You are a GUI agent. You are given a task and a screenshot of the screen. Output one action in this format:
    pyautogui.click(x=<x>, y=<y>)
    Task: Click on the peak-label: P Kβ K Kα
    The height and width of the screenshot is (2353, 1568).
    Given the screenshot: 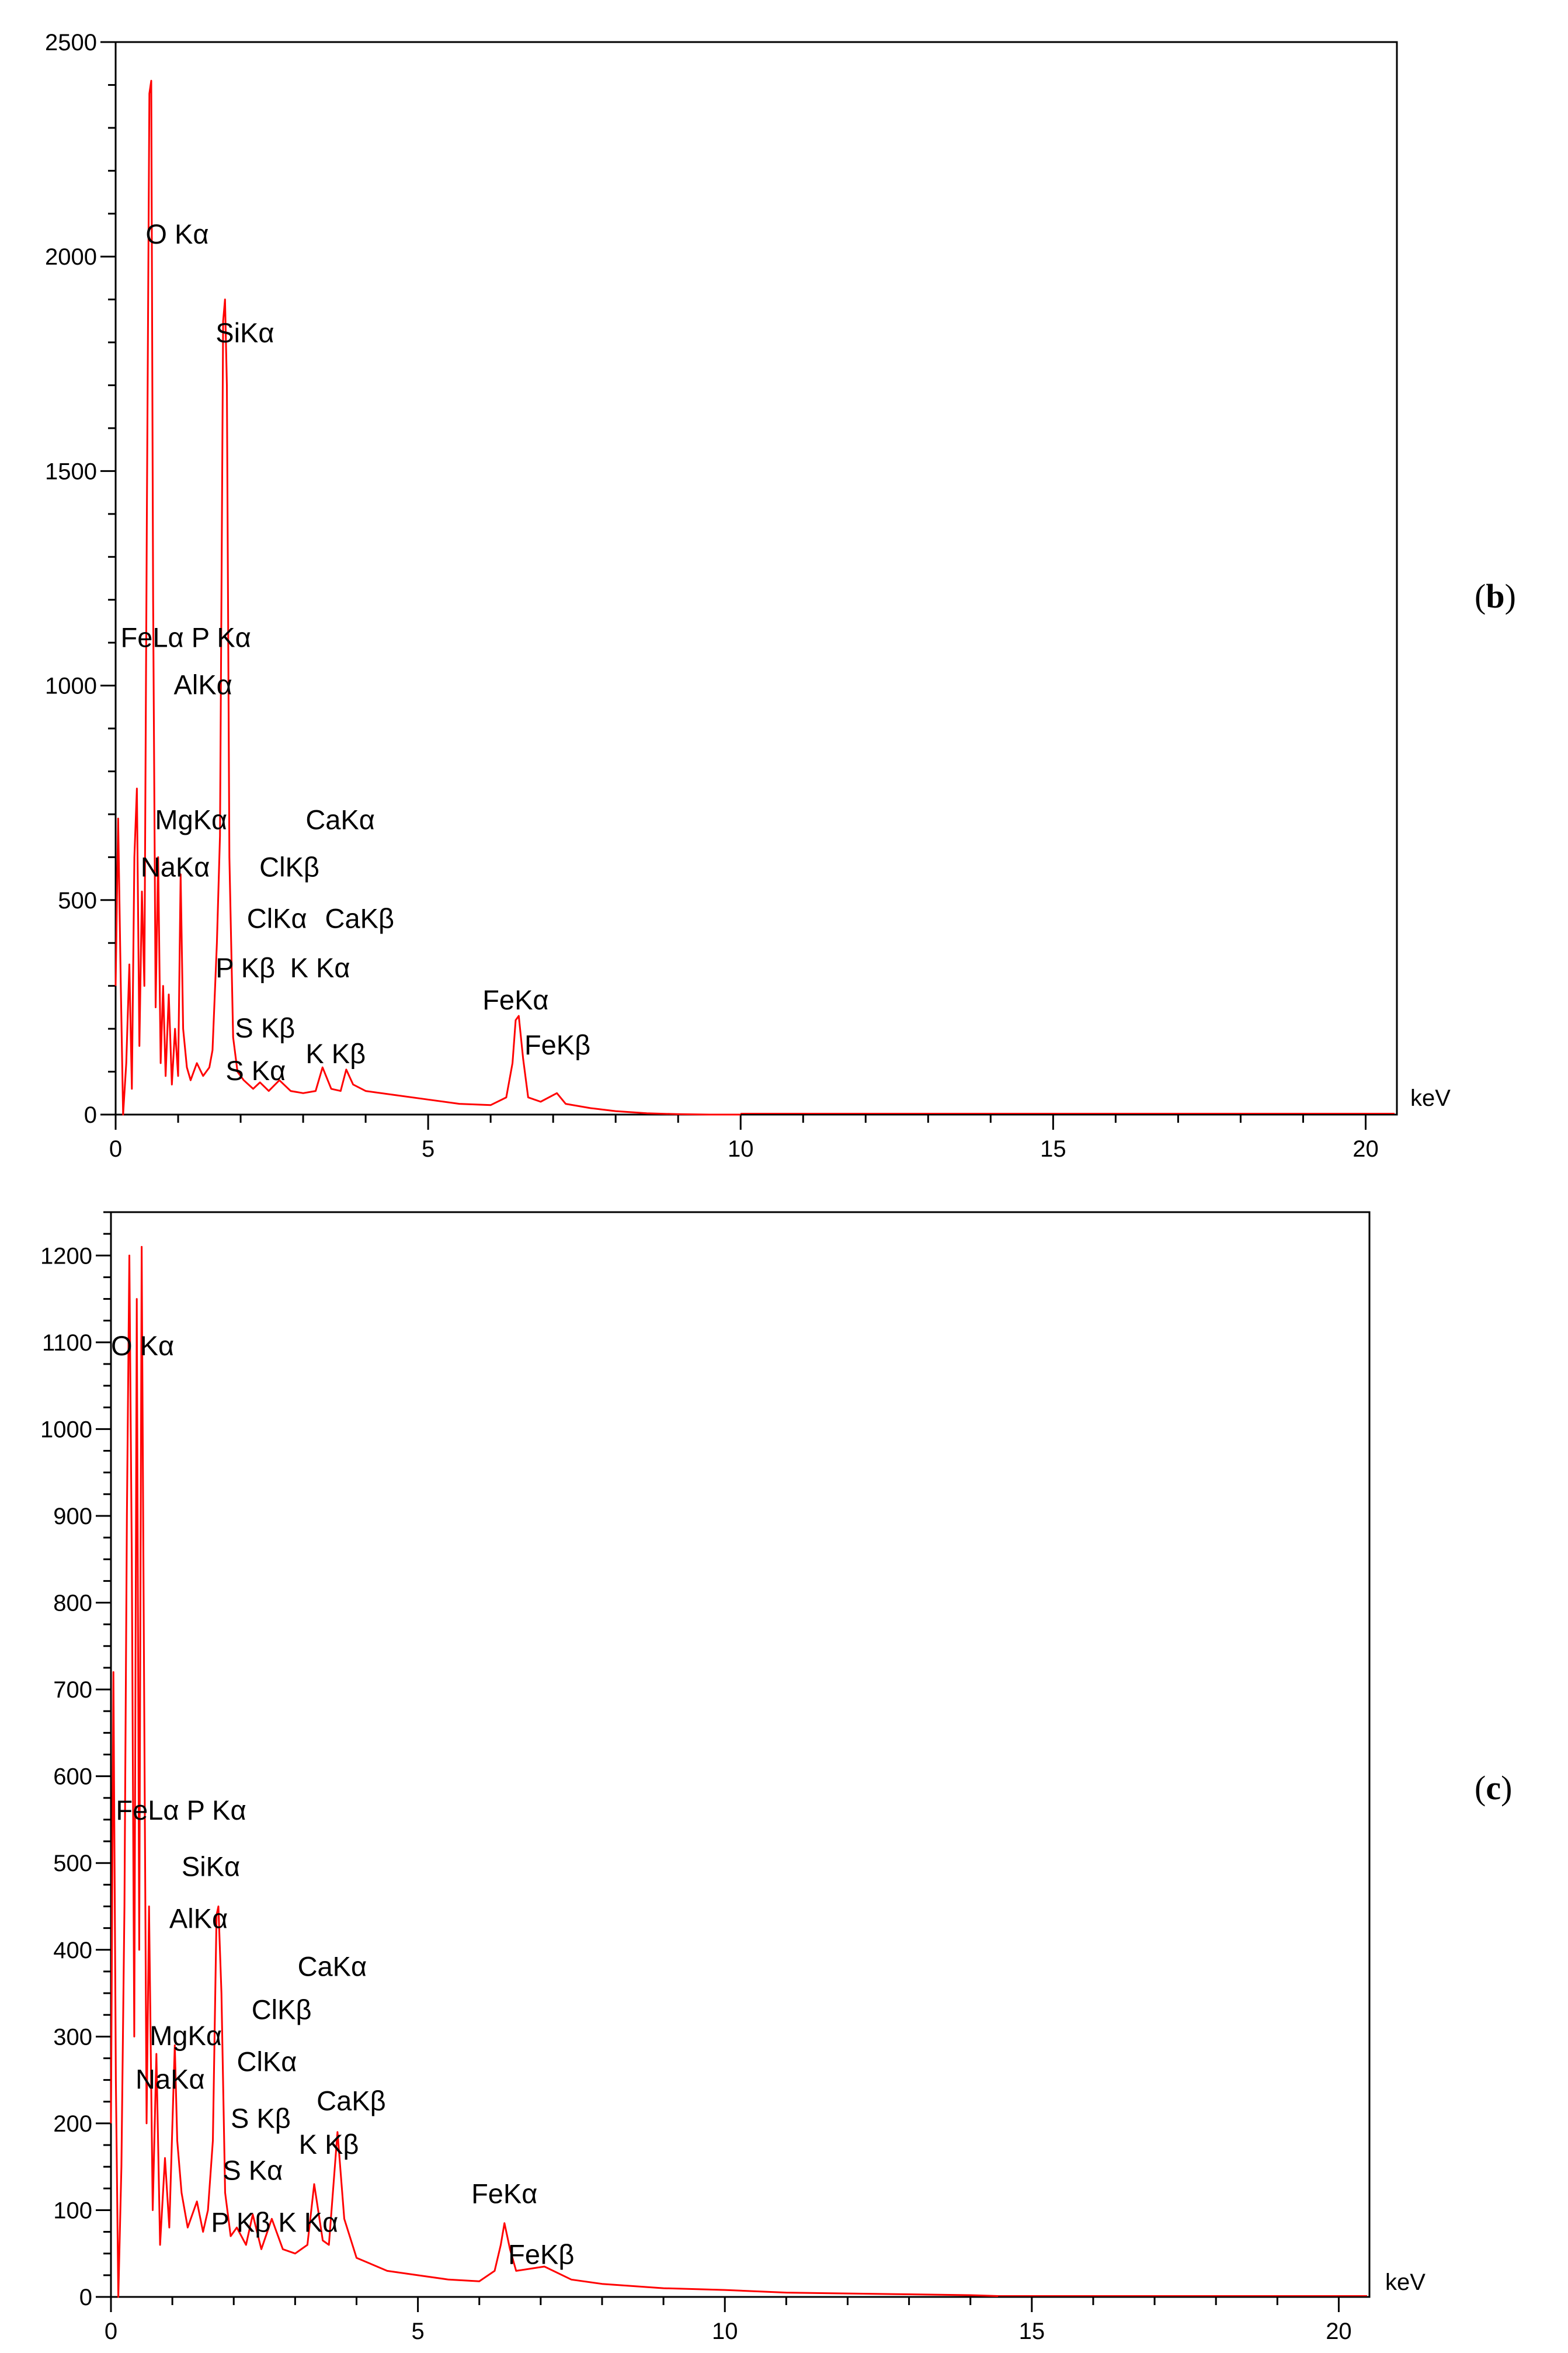 What is the action you would take?
    pyautogui.click(x=274, y=2222)
    